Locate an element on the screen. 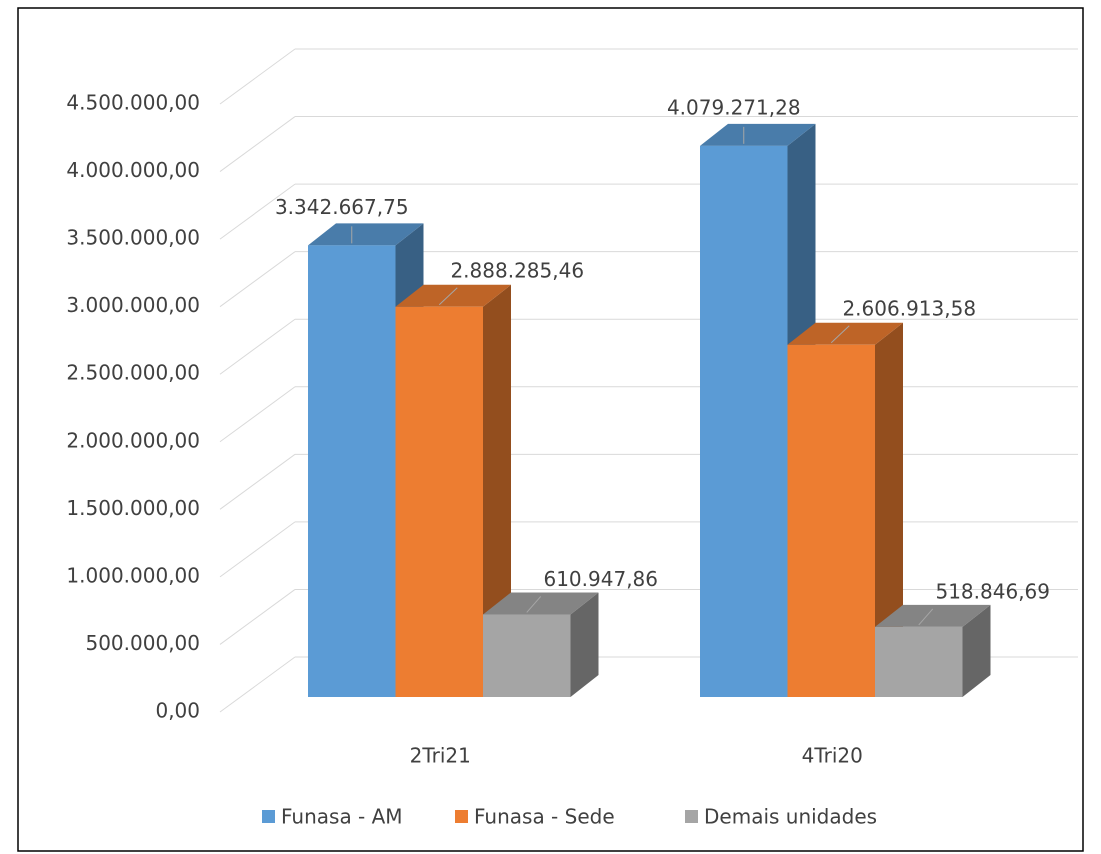 This screenshot has height=854, width=1101. y-tick-label: 500.000,00 is located at coordinates (142, 643).